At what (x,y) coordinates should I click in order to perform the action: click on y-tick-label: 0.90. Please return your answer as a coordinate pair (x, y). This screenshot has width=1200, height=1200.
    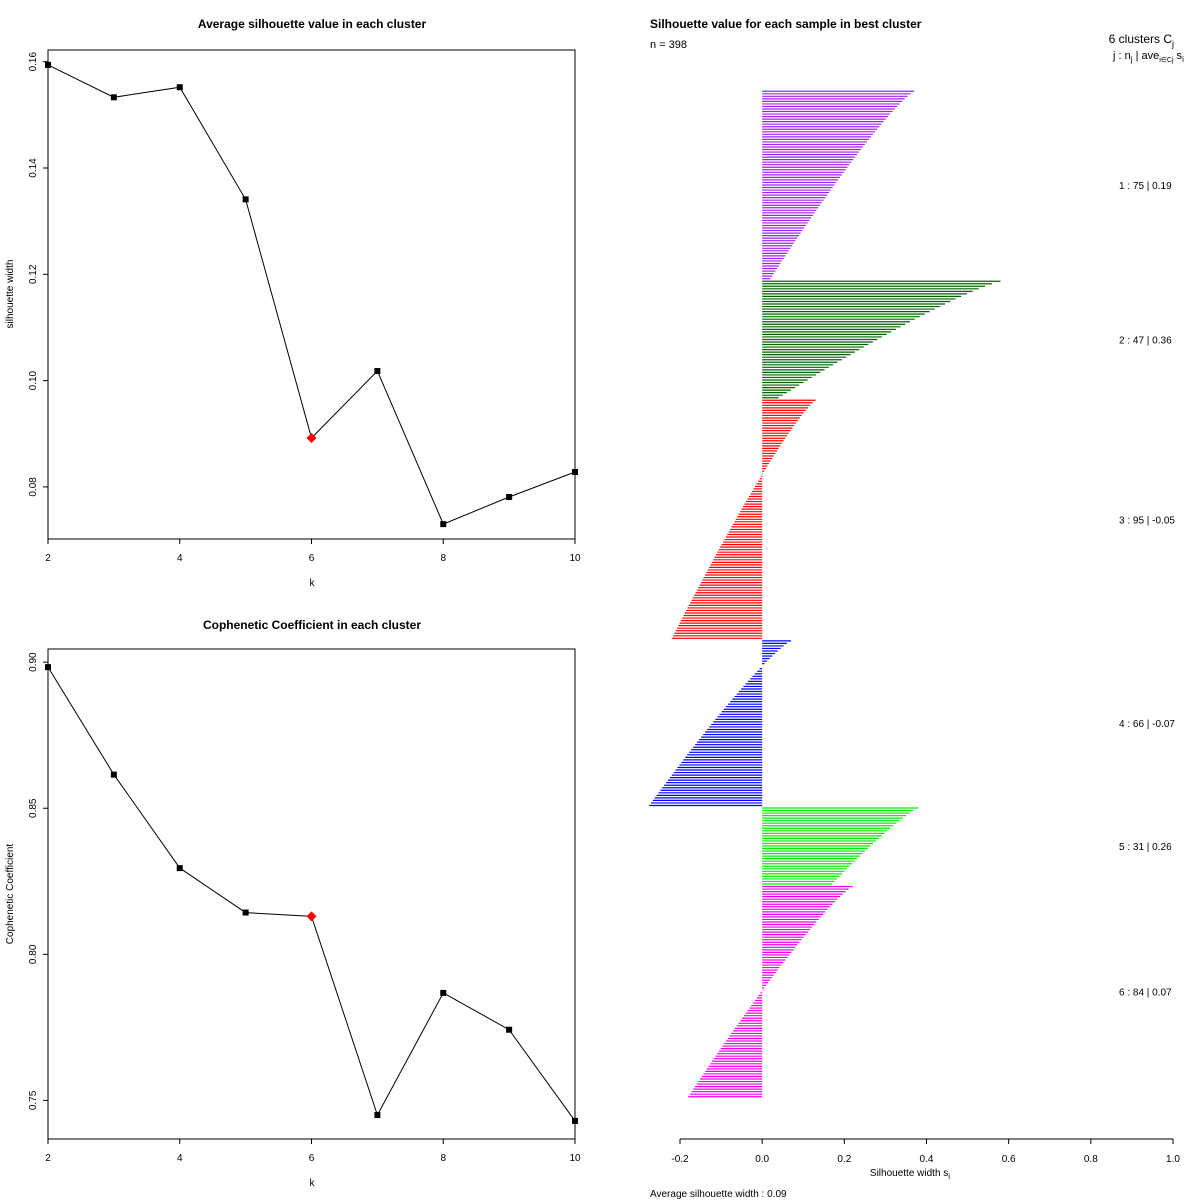
    Looking at the image, I should click on (33, 662).